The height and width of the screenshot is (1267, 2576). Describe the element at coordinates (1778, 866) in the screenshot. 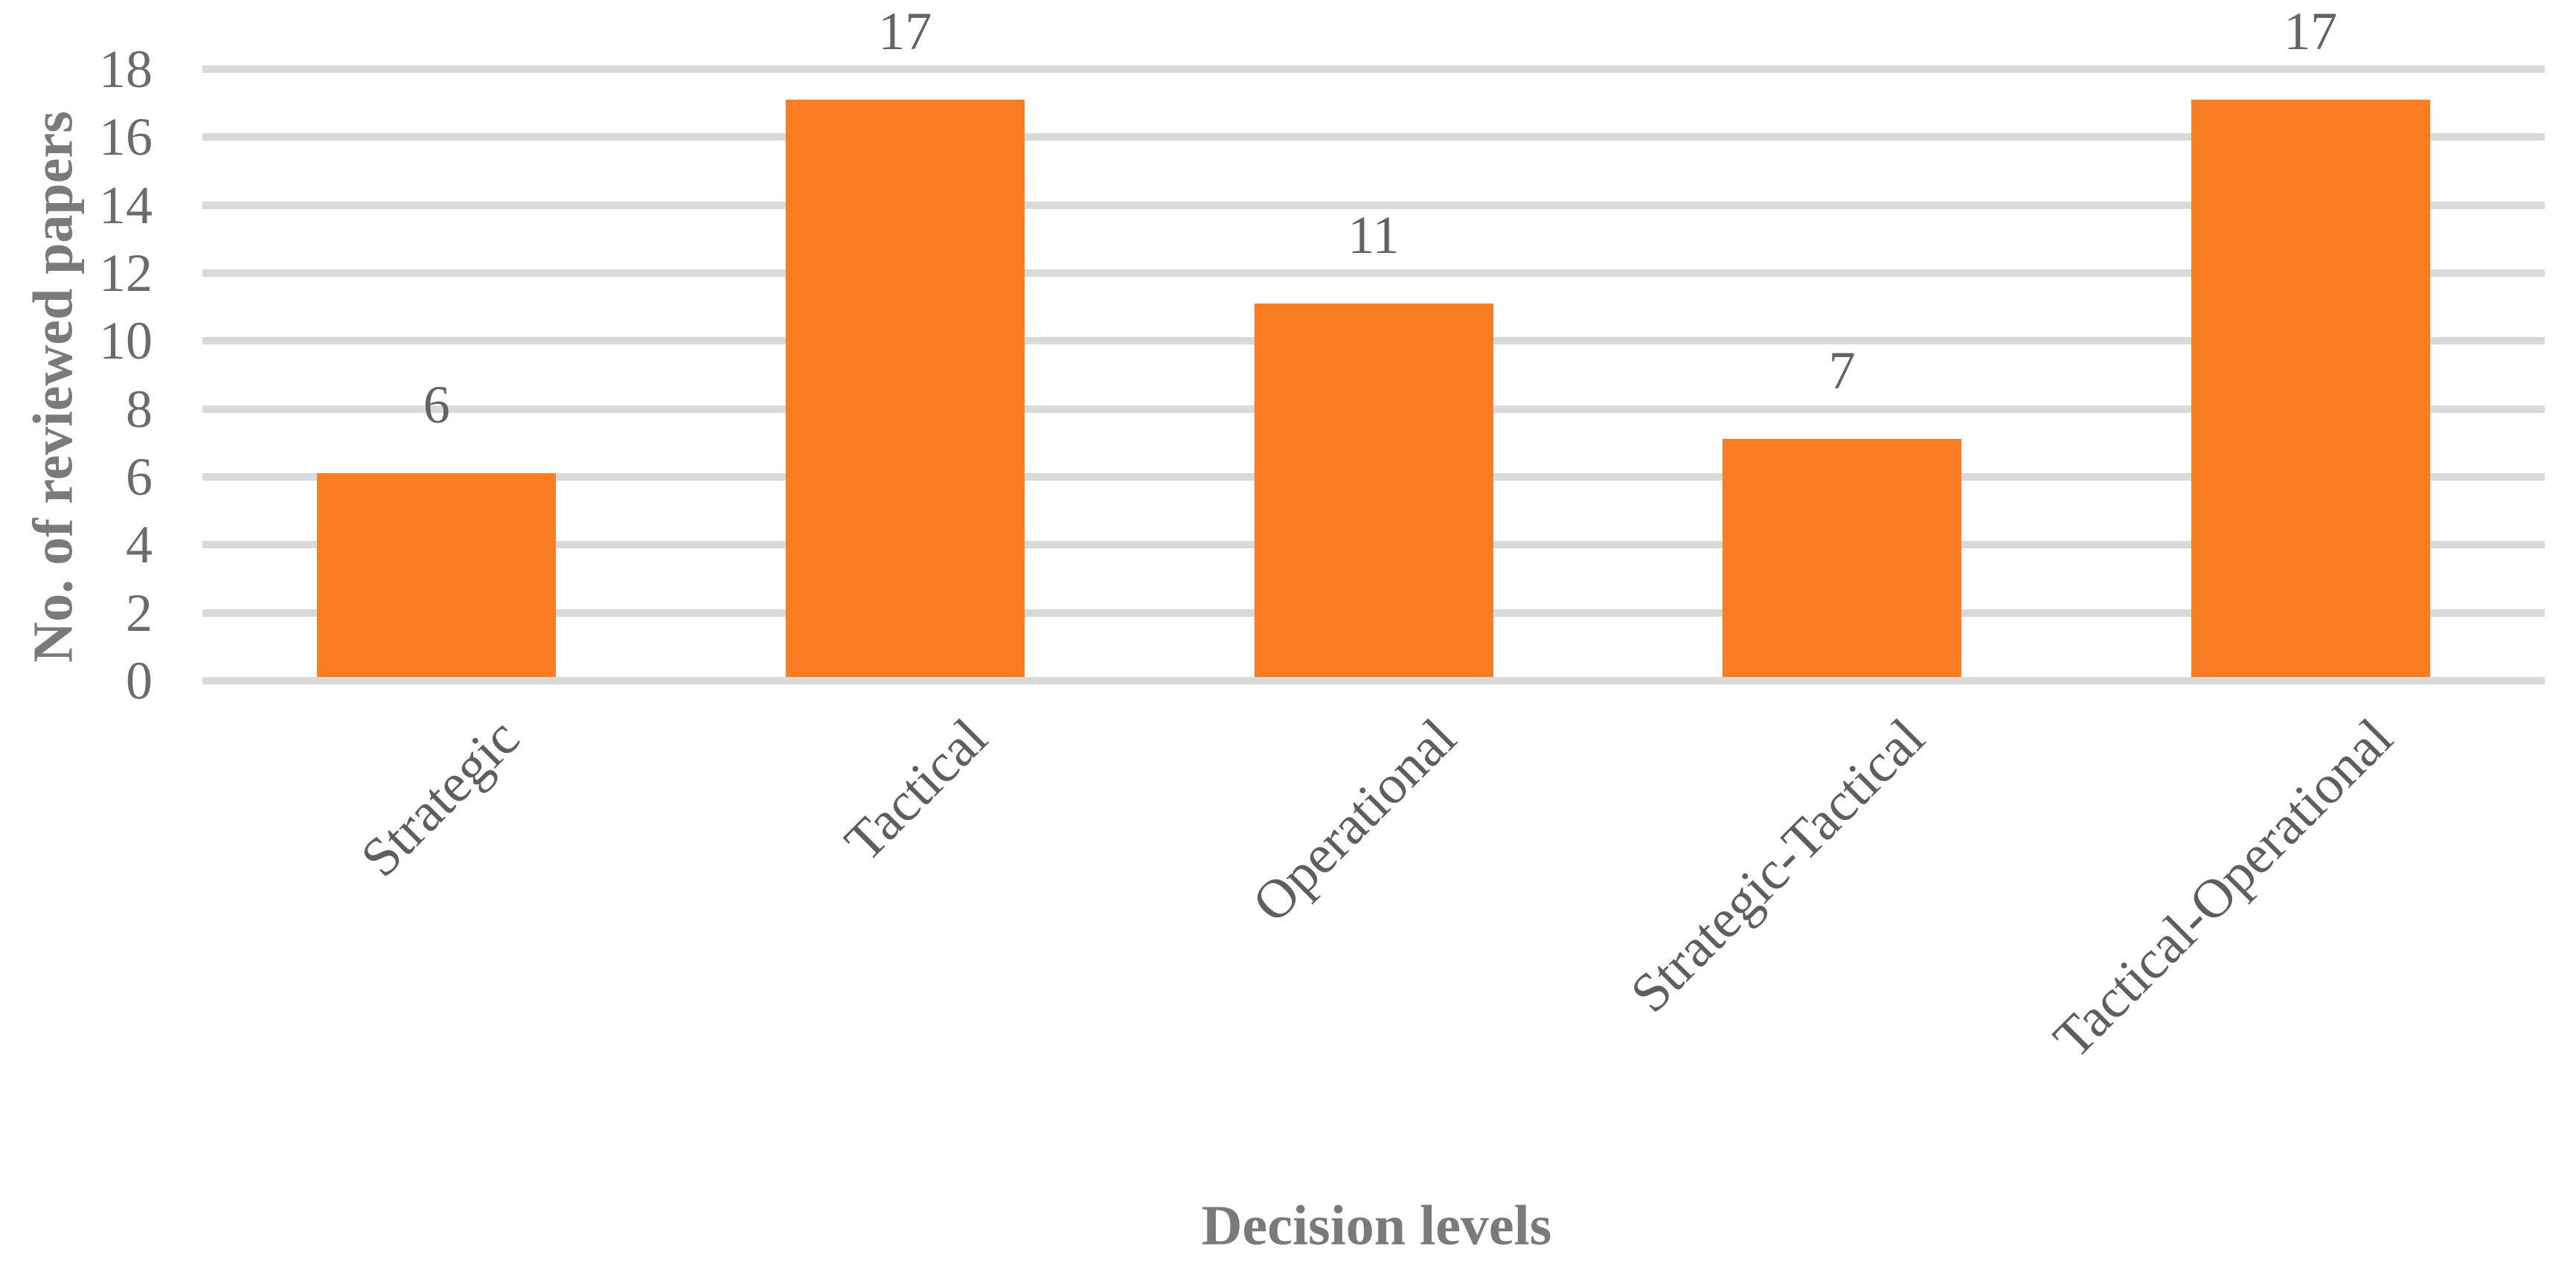

I see `x-category-label: Strategic-Tactical` at that location.